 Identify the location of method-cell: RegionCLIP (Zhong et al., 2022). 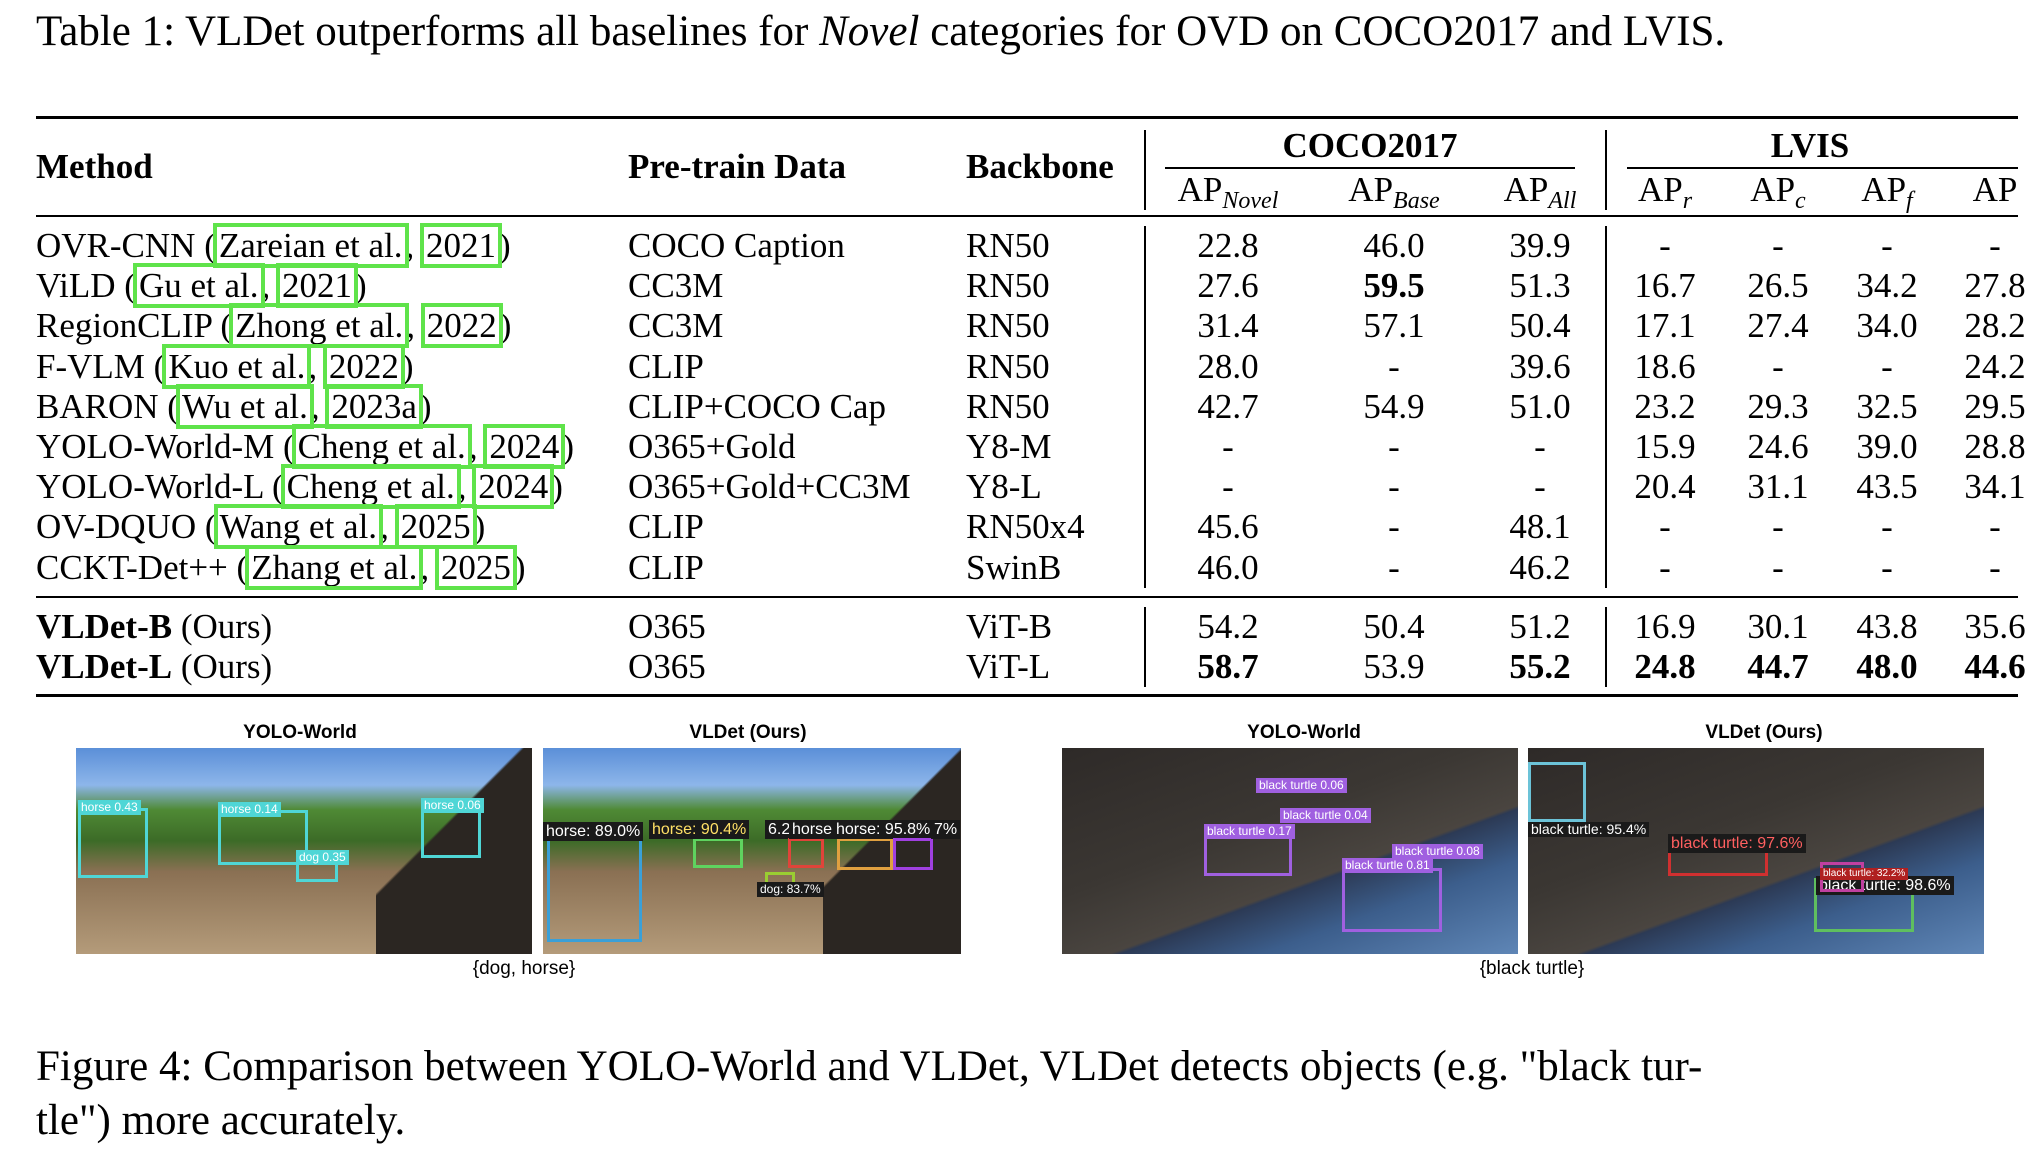
(273, 326).